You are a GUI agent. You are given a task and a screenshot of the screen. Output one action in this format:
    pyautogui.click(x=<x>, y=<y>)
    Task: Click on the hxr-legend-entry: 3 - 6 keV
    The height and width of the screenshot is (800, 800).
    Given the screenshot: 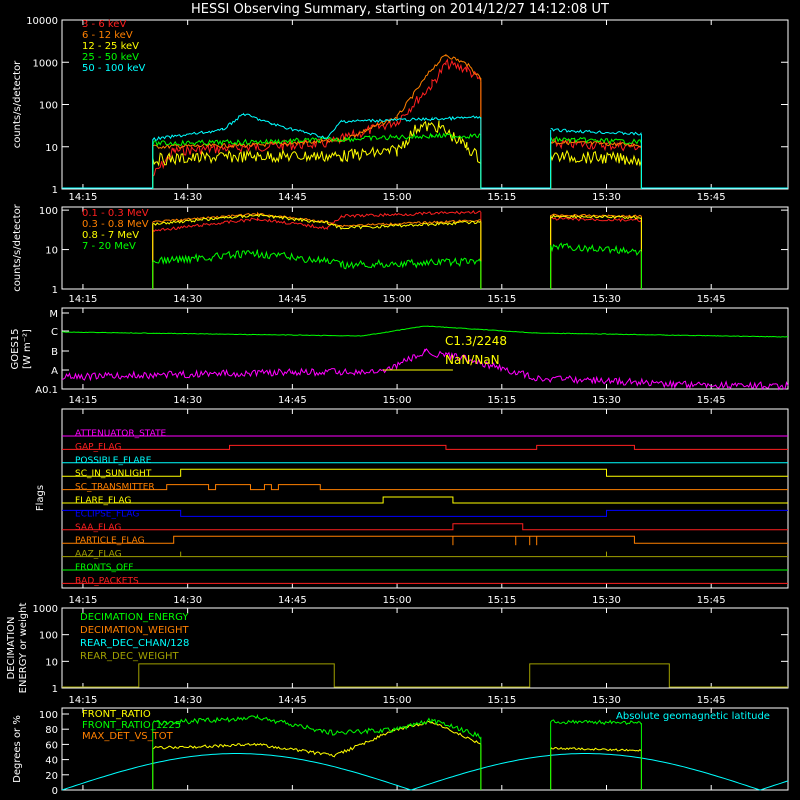 What is the action you would take?
    pyautogui.click(x=104, y=24)
    